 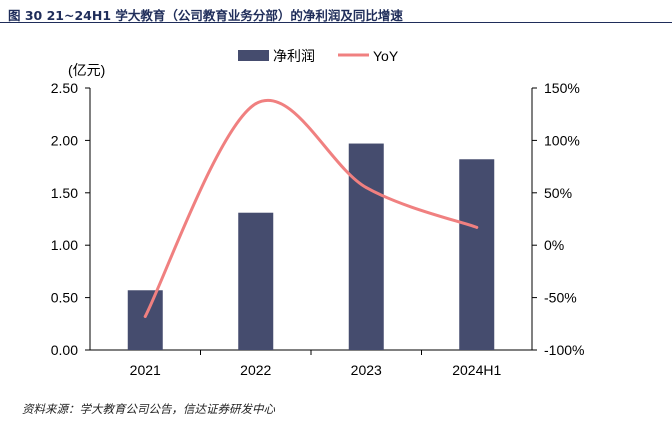 What do you see at coordinates (294, 56) in the screenshot?
I see `legend-label-bar: 净利润` at bounding box center [294, 56].